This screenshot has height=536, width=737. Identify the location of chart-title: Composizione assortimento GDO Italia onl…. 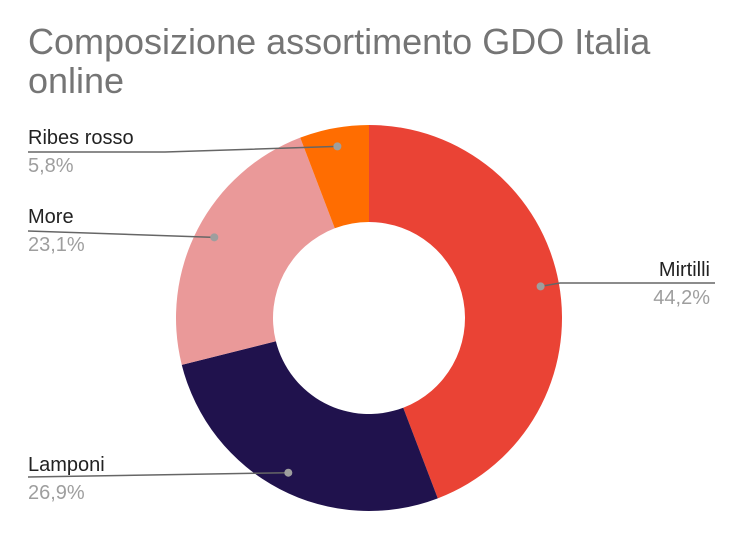
(339, 61).